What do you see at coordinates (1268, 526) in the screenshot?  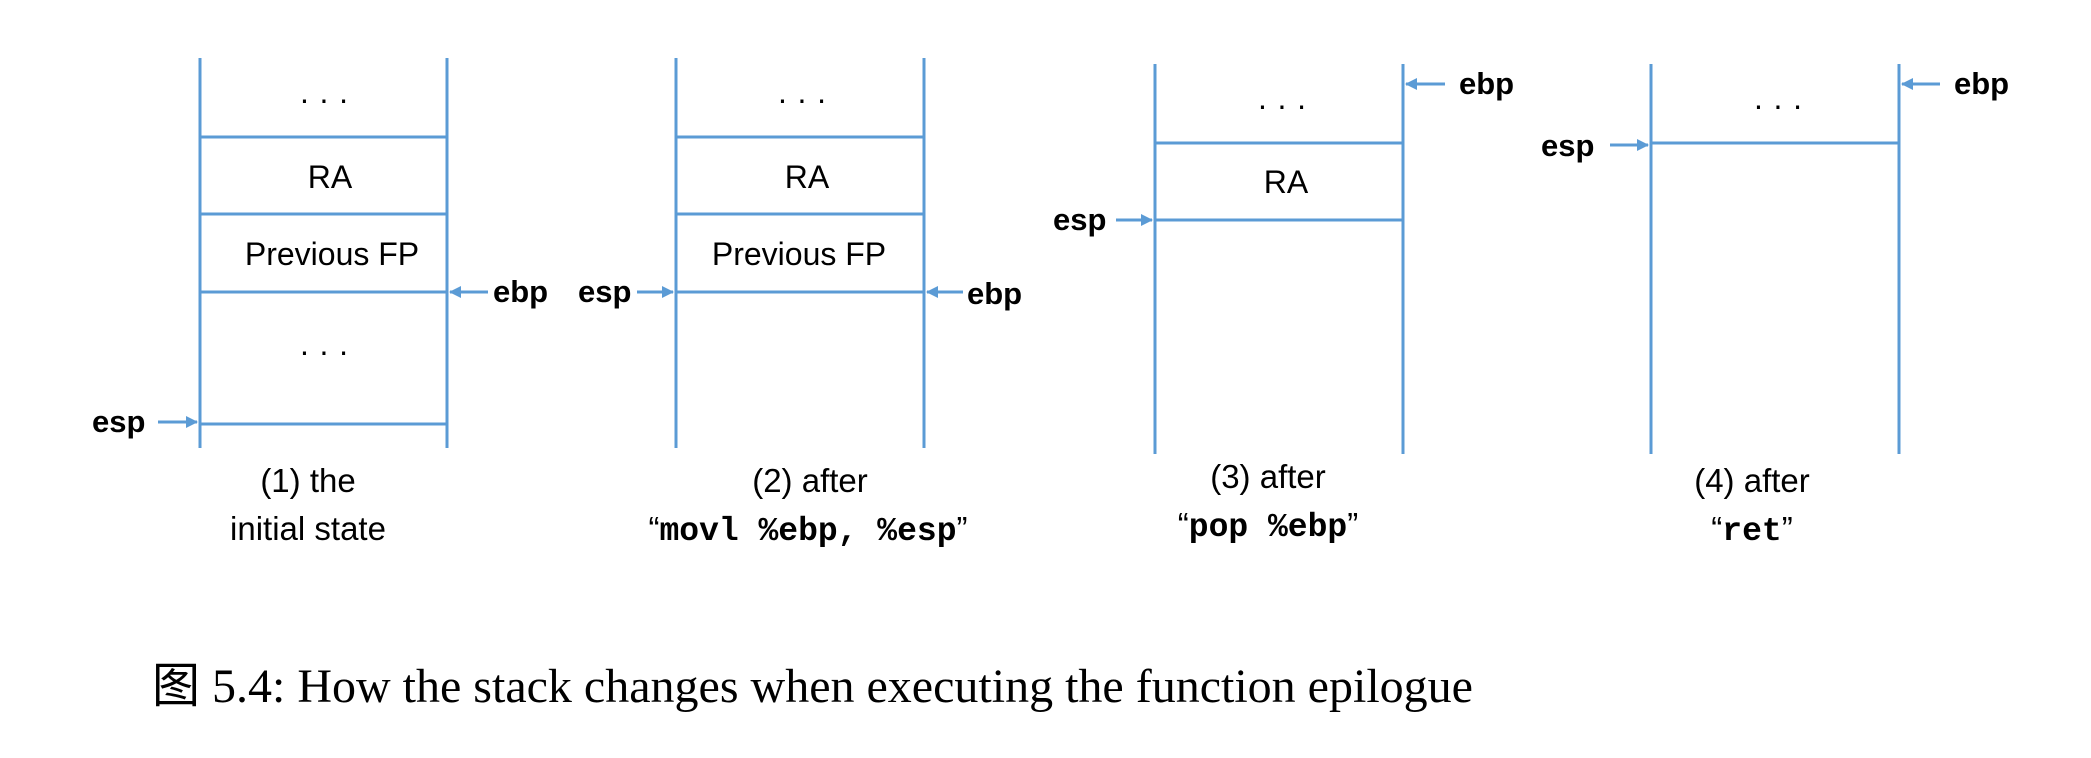 I see `stage-caption-command: “pop %ebp”` at bounding box center [1268, 526].